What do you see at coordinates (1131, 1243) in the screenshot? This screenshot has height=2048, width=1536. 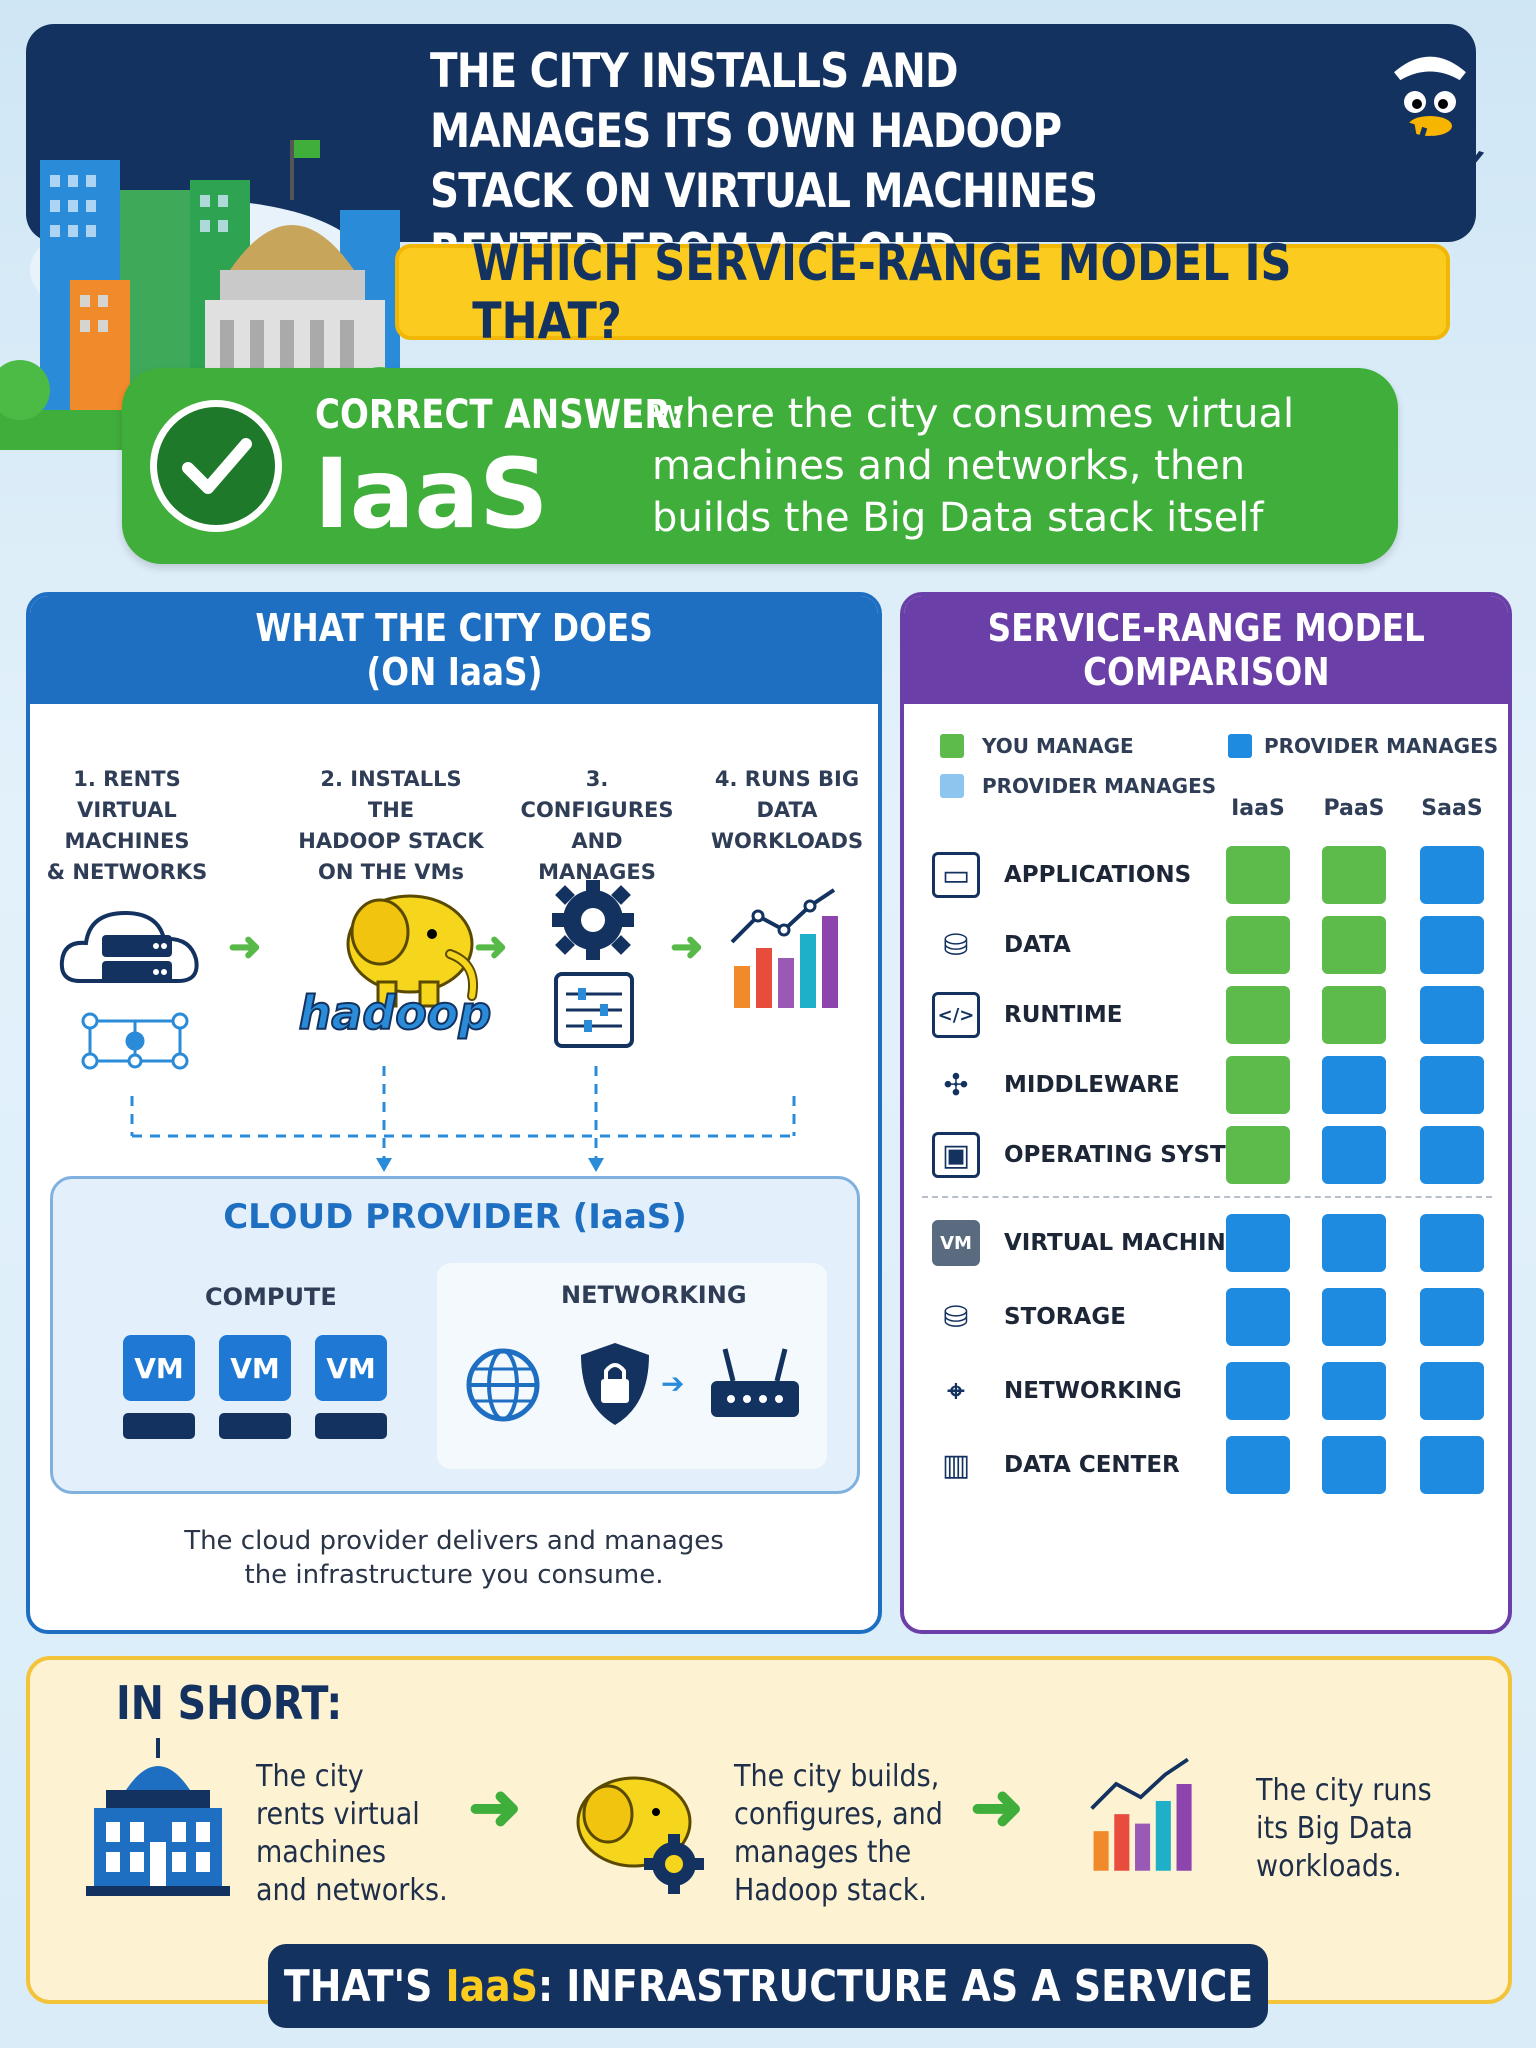 I see `comparison-row-label: VIRTUAL MACHINES` at bounding box center [1131, 1243].